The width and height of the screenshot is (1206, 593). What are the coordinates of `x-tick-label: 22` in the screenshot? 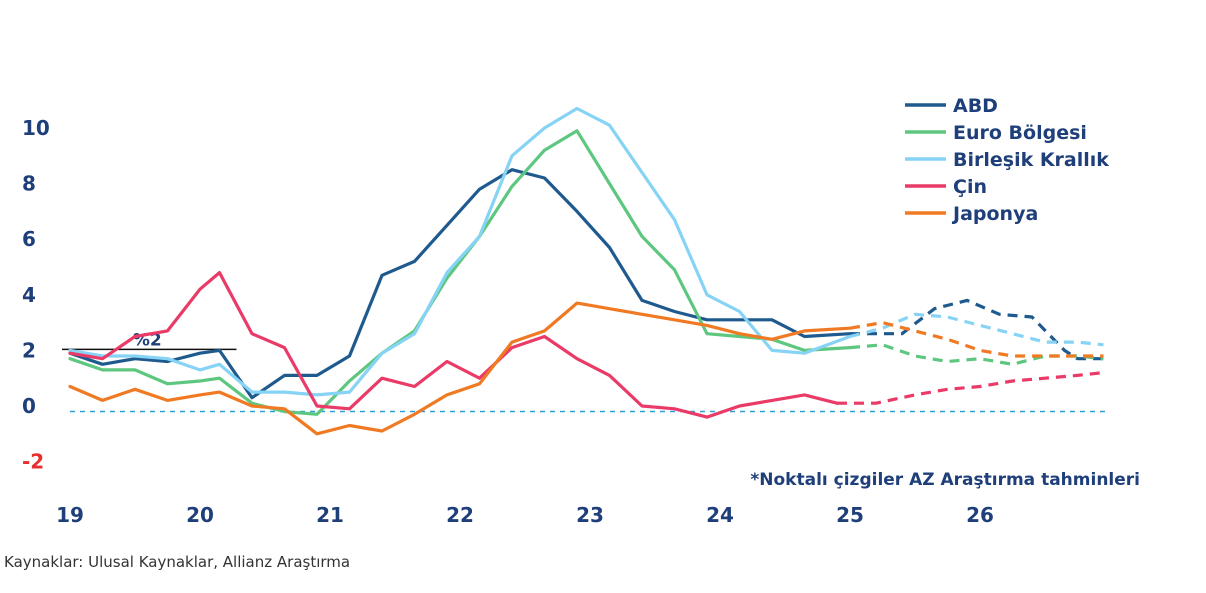 It's located at (460, 515).